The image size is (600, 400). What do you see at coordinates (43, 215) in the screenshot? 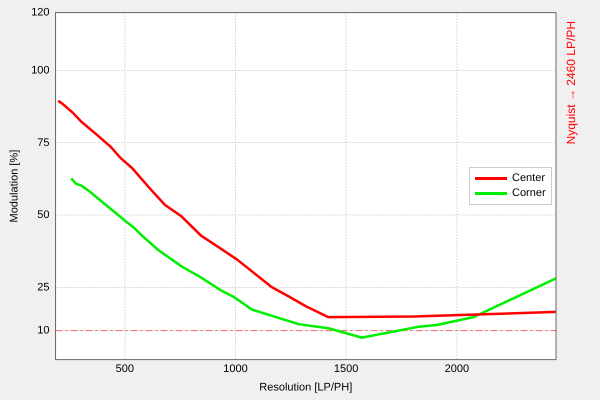
I see `y-tick-label: 50` at bounding box center [43, 215].